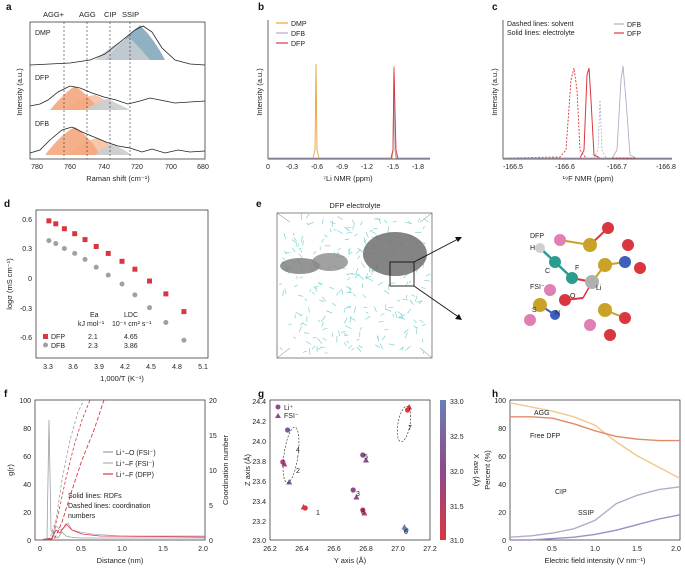 The image size is (685, 578). Describe the element at coordinates (259, 462) in the screenshot. I see `g-ytick-3: 23.8` at that location.